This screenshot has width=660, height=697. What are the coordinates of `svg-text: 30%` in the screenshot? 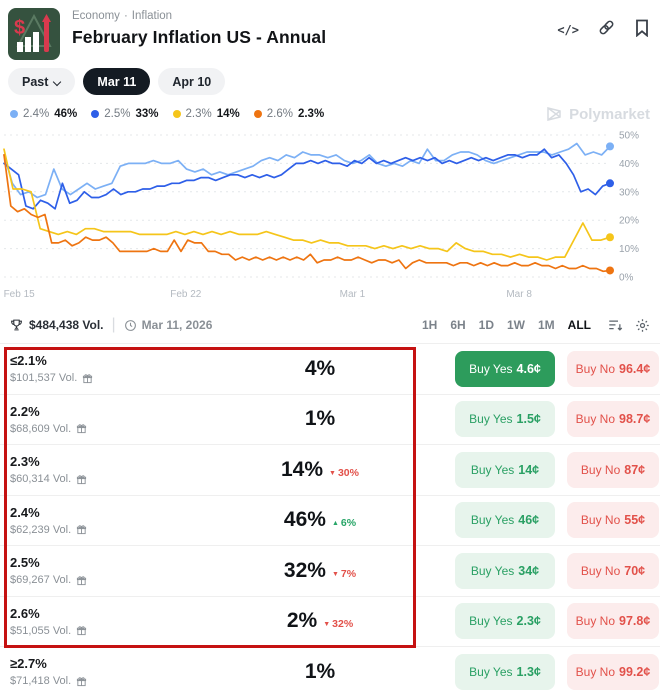 It's located at (629, 192).